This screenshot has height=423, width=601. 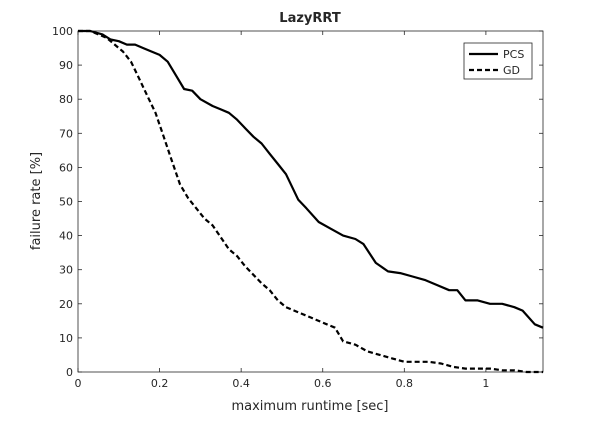 I want to click on x-tick-label: 0.8, so click(x=405, y=383).